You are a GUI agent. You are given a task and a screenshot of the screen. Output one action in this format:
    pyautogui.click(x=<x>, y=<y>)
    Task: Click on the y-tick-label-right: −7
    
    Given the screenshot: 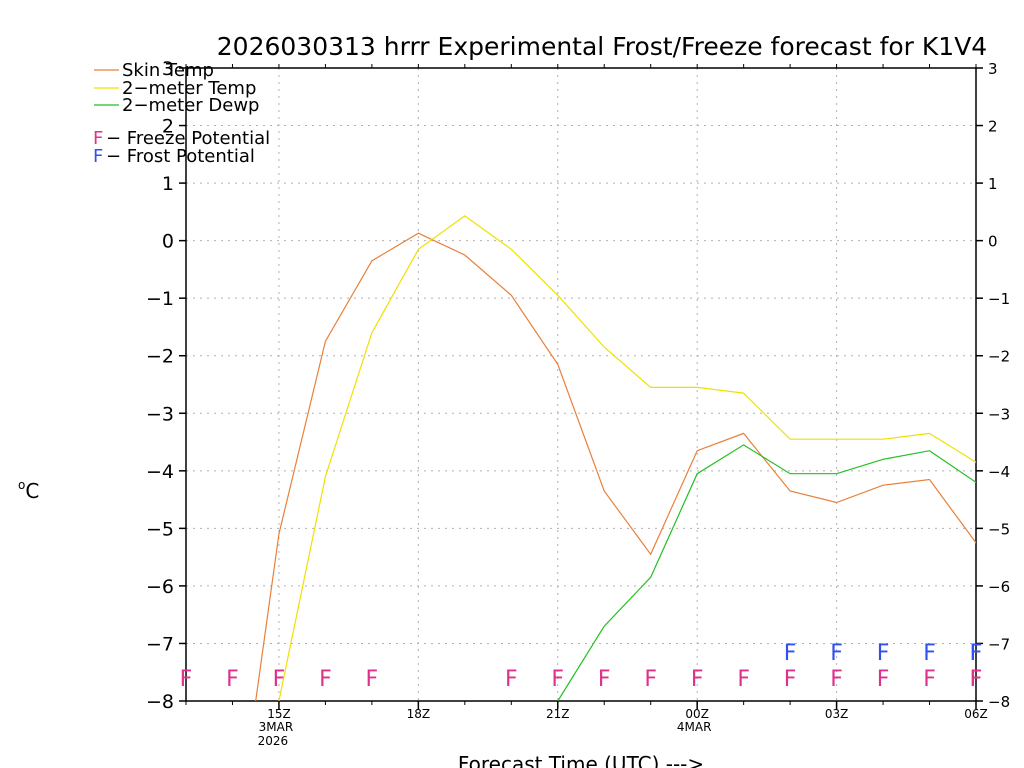 What is the action you would take?
    pyautogui.click(x=999, y=644)
    